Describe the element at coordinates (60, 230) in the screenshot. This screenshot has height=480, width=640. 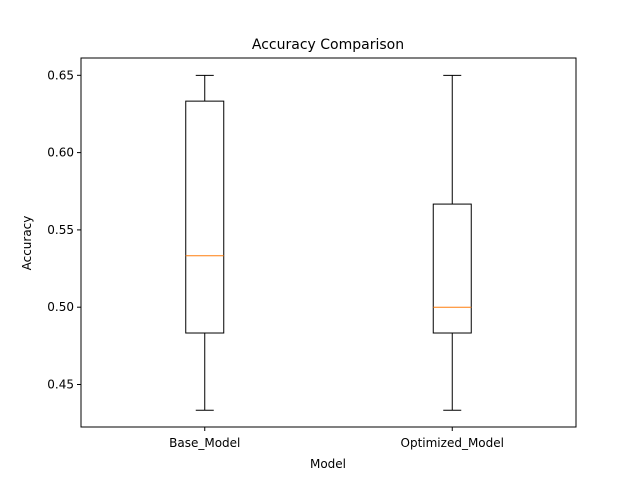
I see `y-tick-label: 0.55` at that location.